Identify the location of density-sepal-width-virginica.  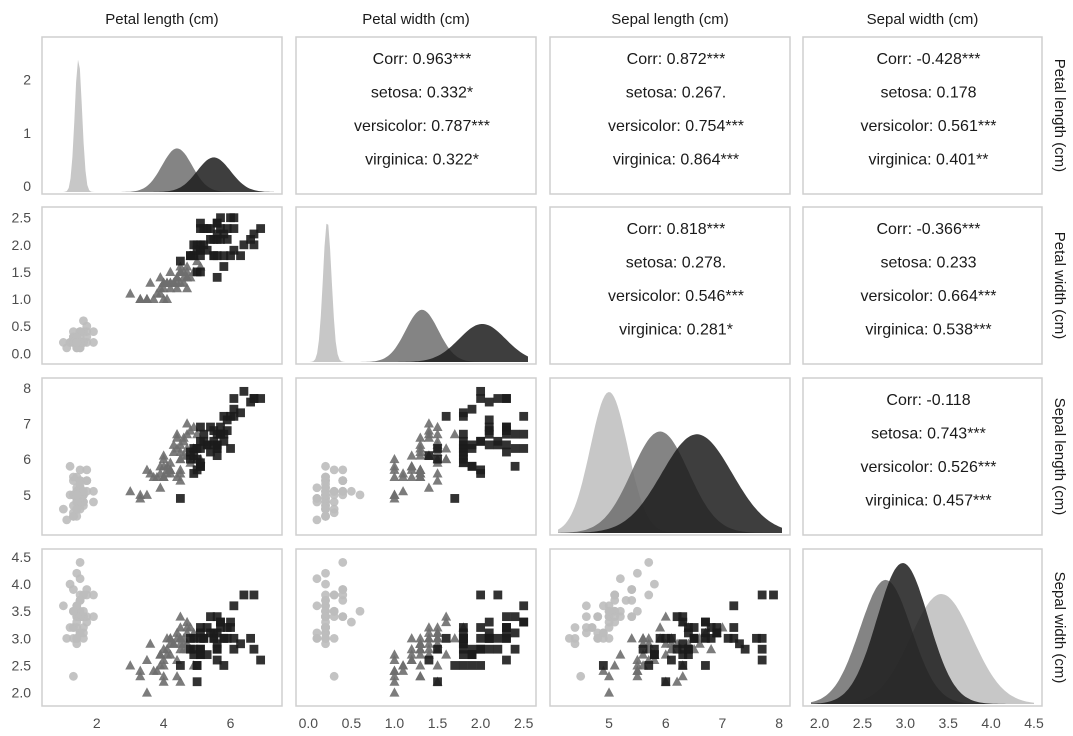
(922, 633).